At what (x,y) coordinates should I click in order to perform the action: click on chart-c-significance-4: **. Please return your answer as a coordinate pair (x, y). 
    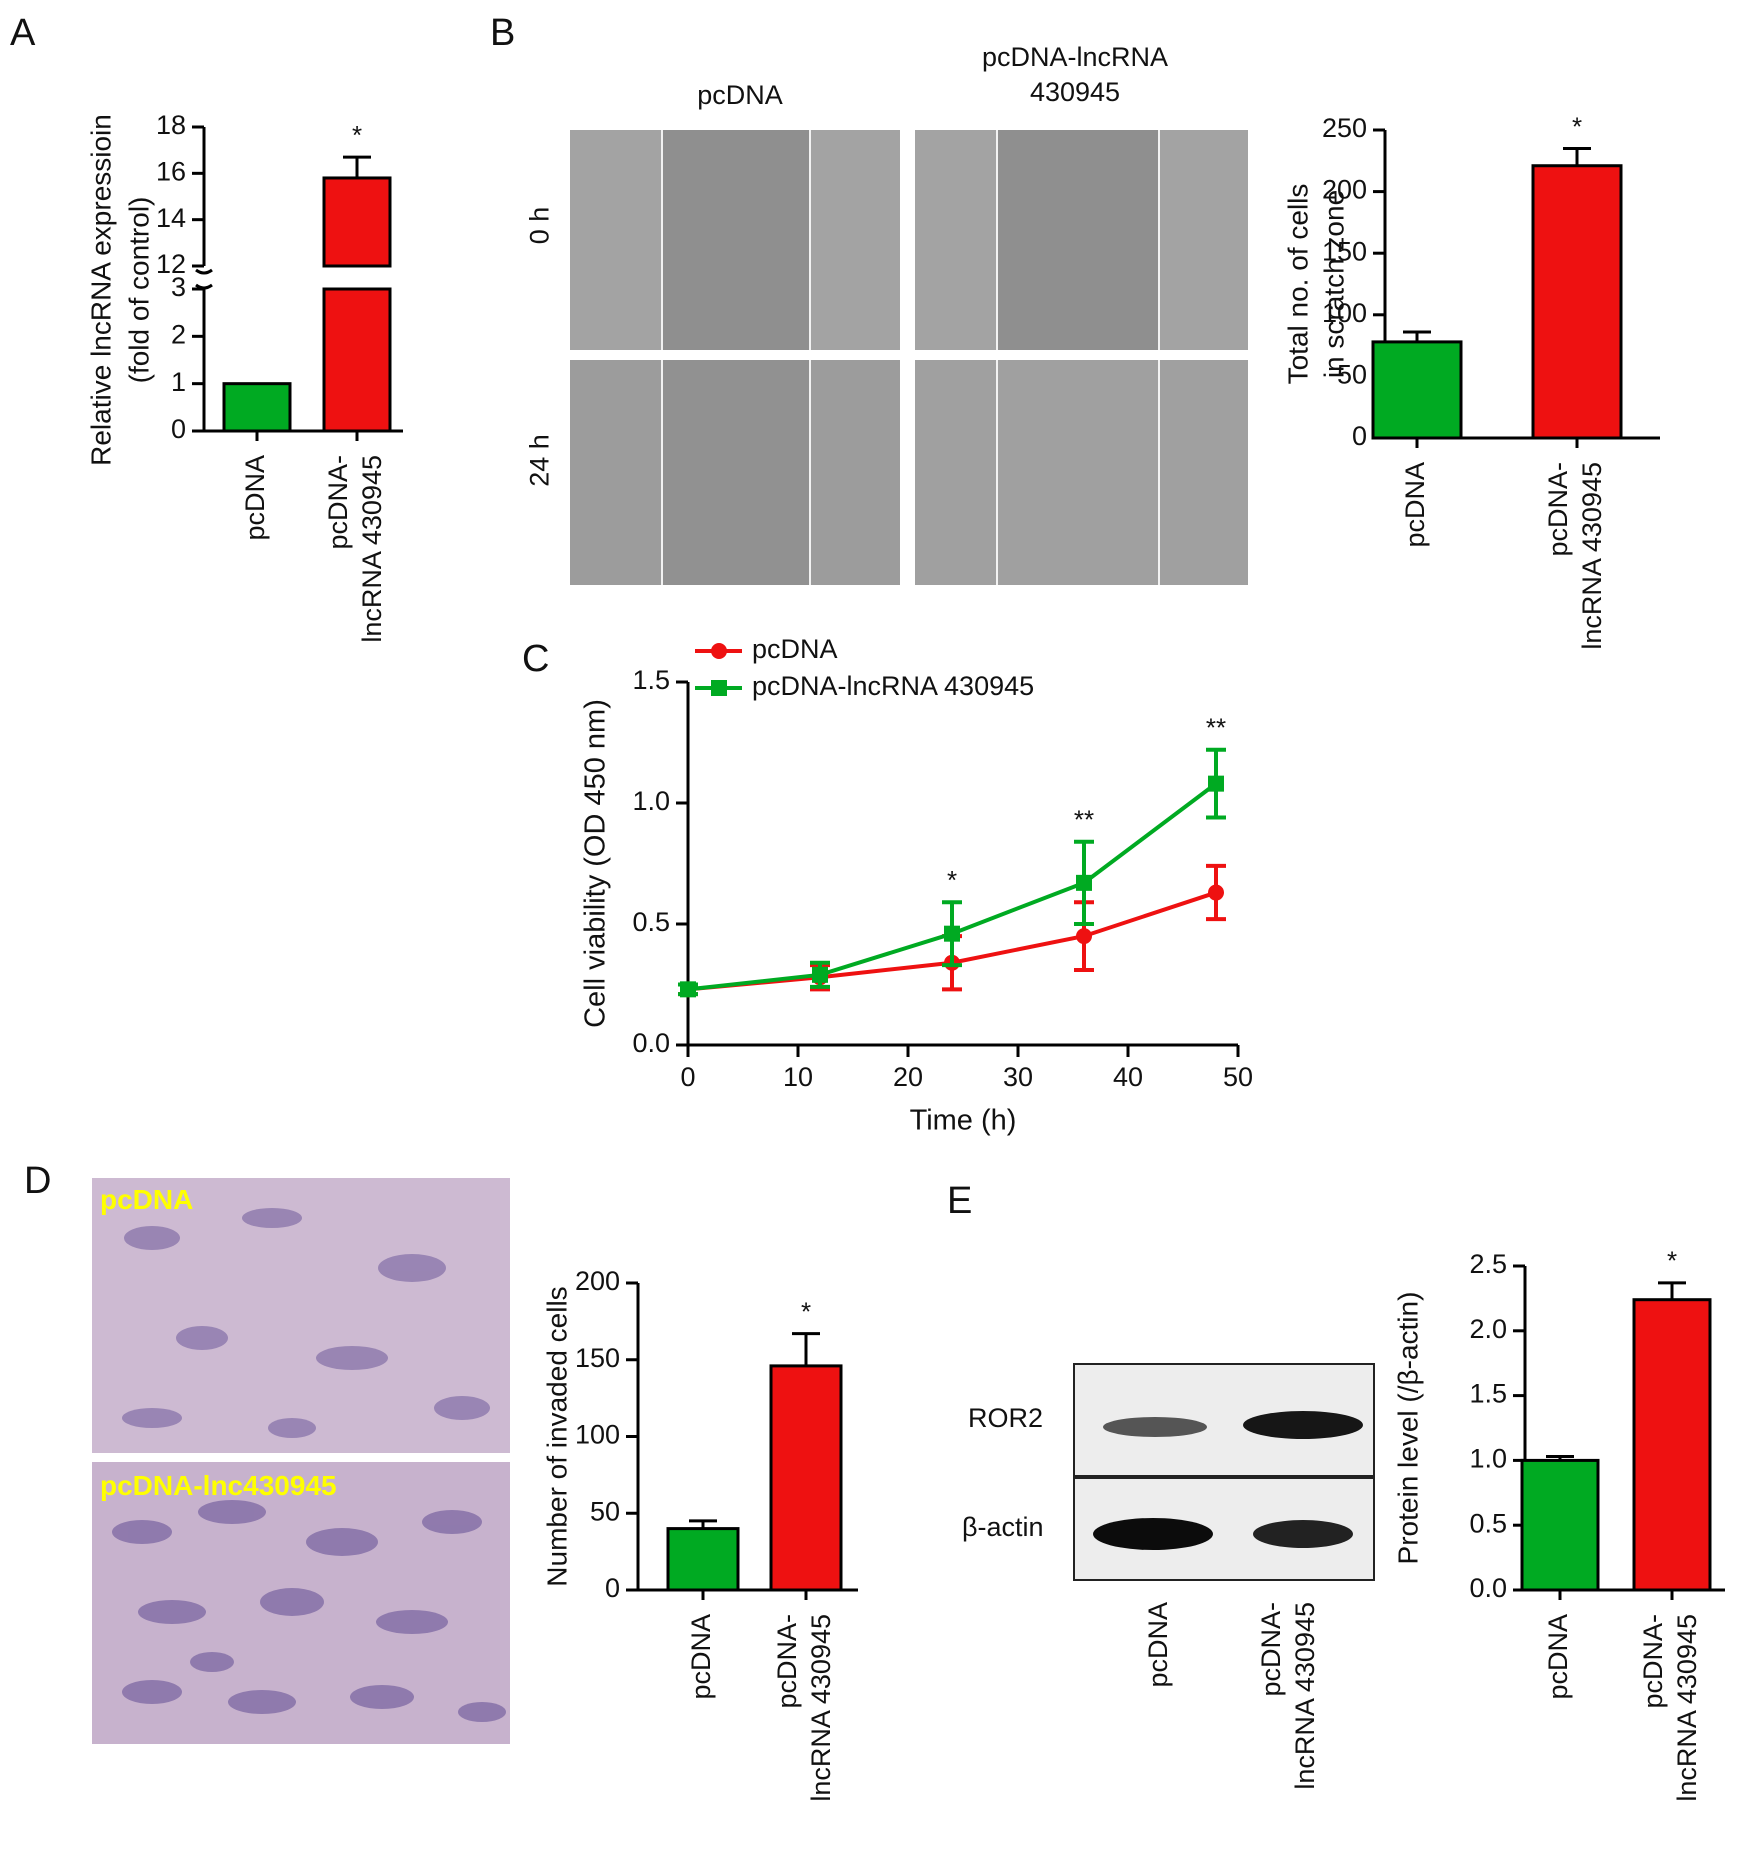
    Looking at the image, I should click on (1216, 728).